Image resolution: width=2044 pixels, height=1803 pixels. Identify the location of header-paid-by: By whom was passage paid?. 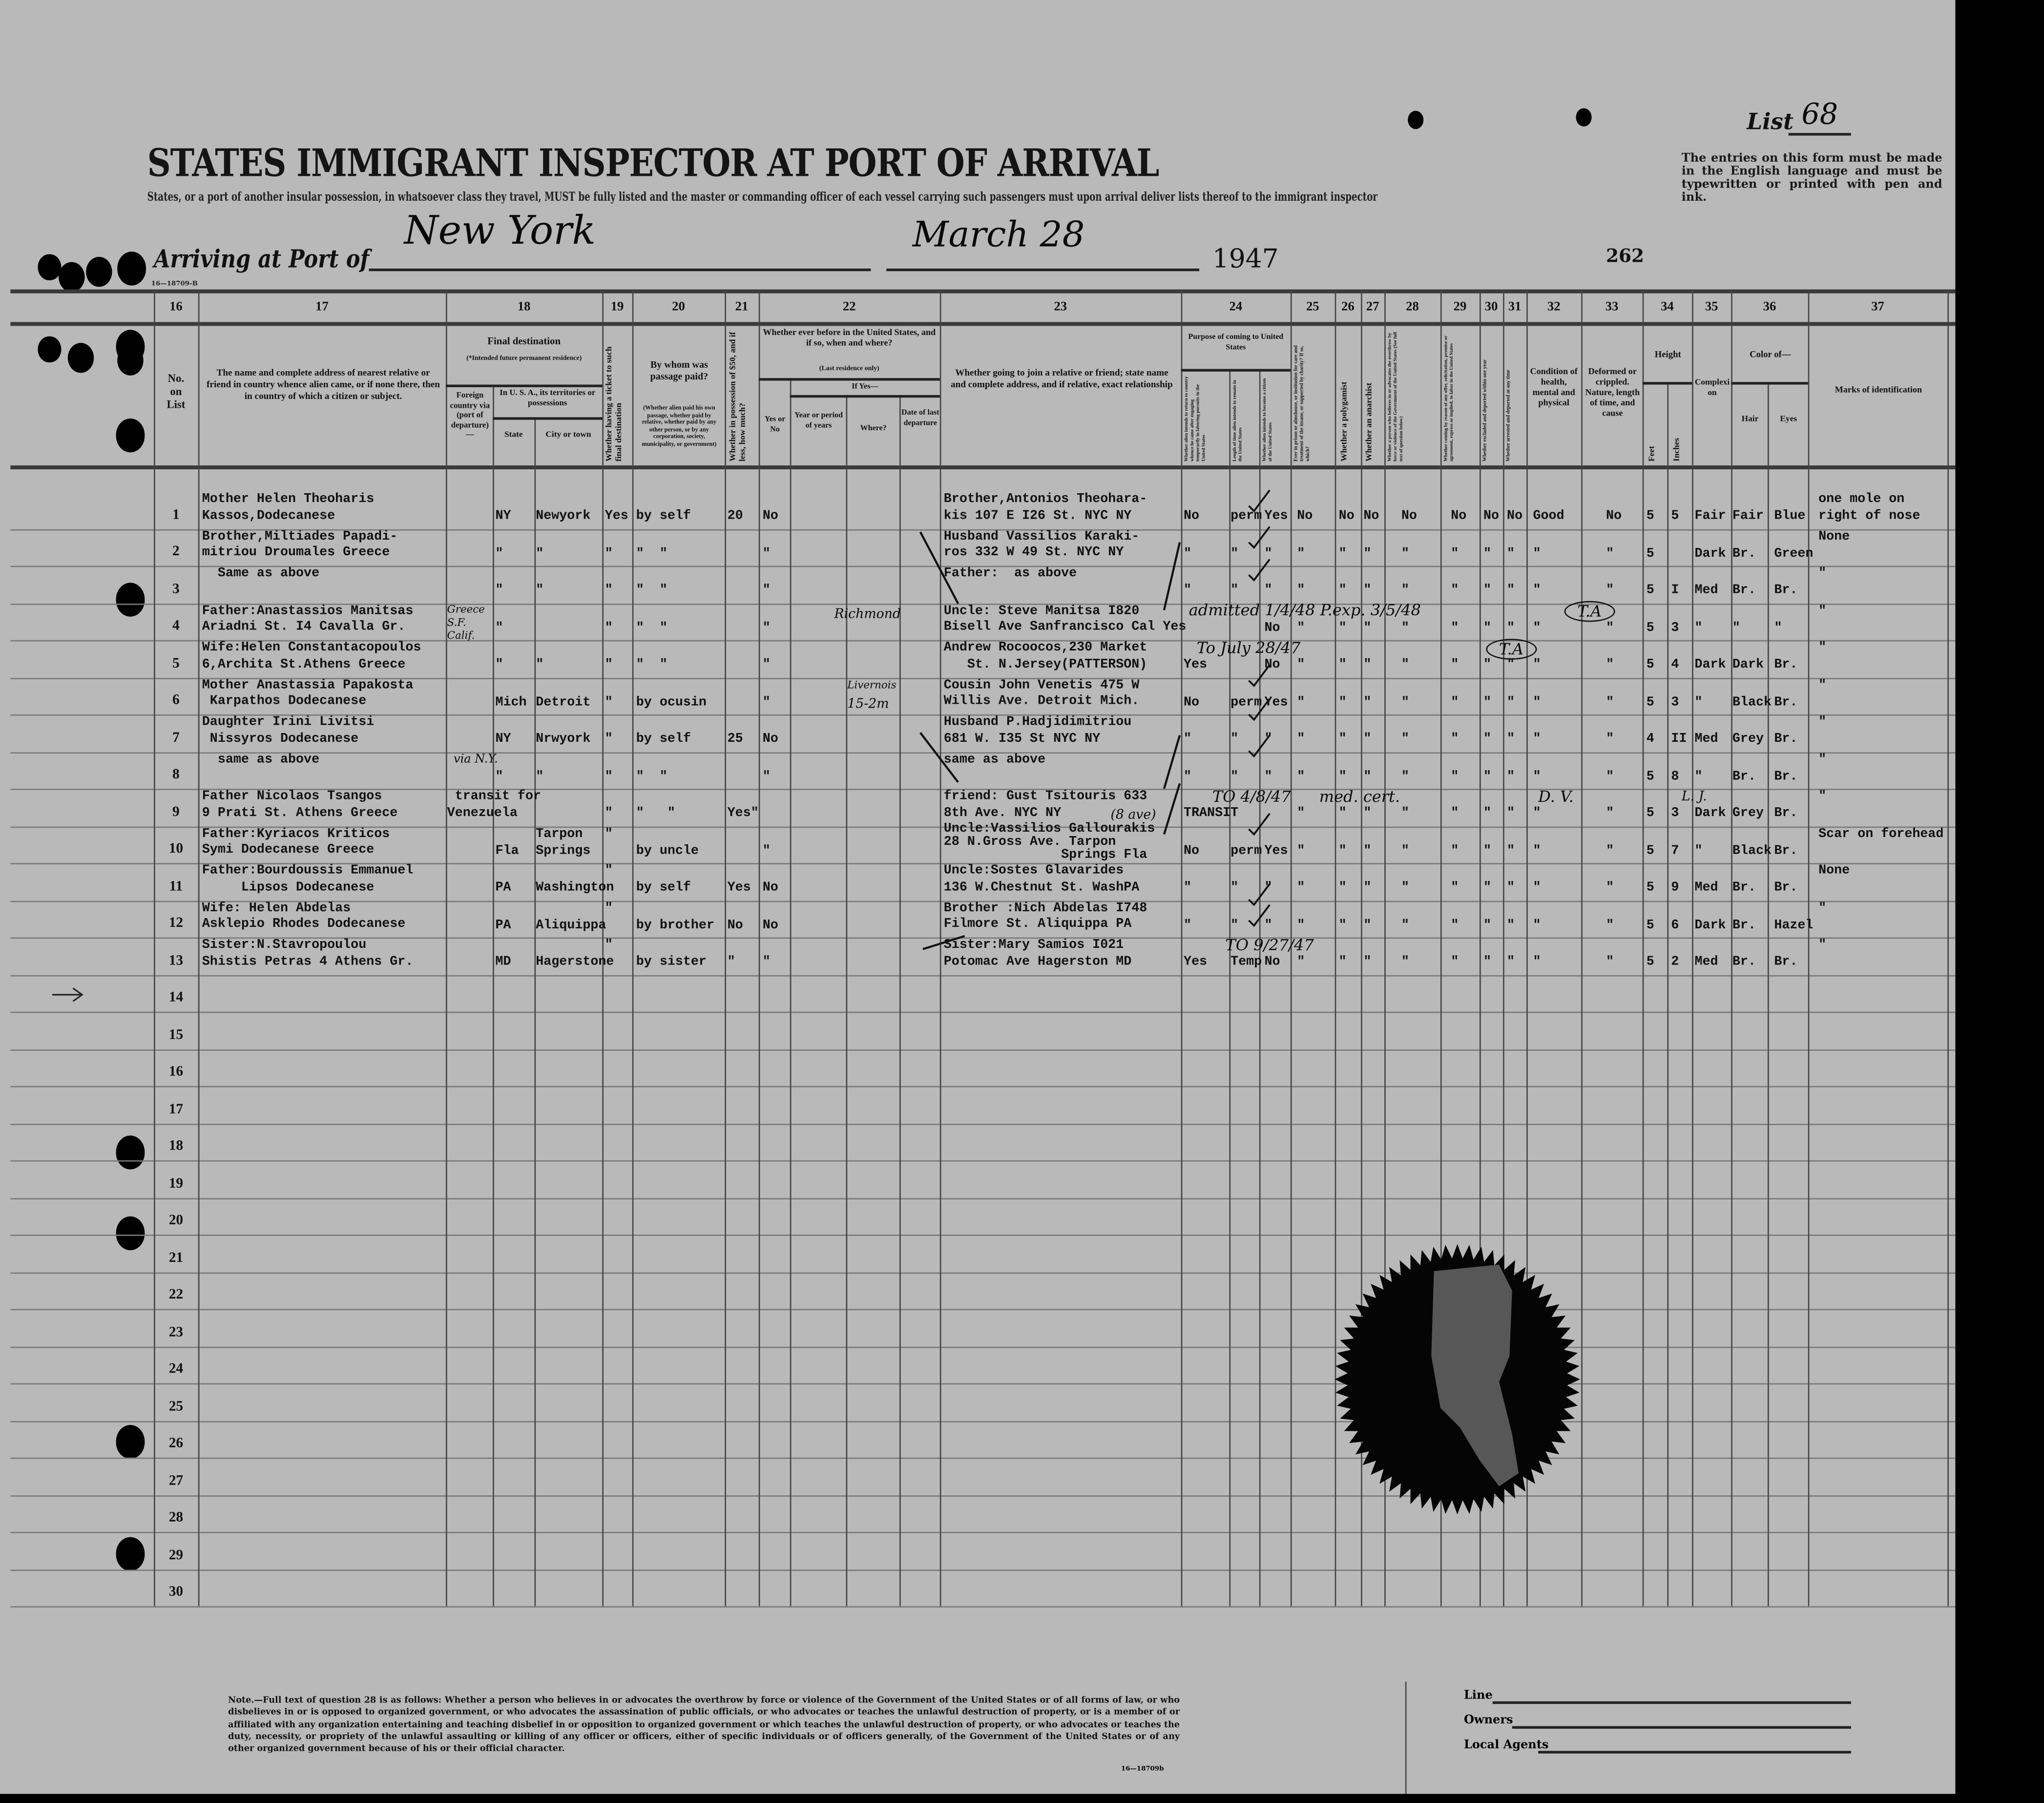
(679, 370).